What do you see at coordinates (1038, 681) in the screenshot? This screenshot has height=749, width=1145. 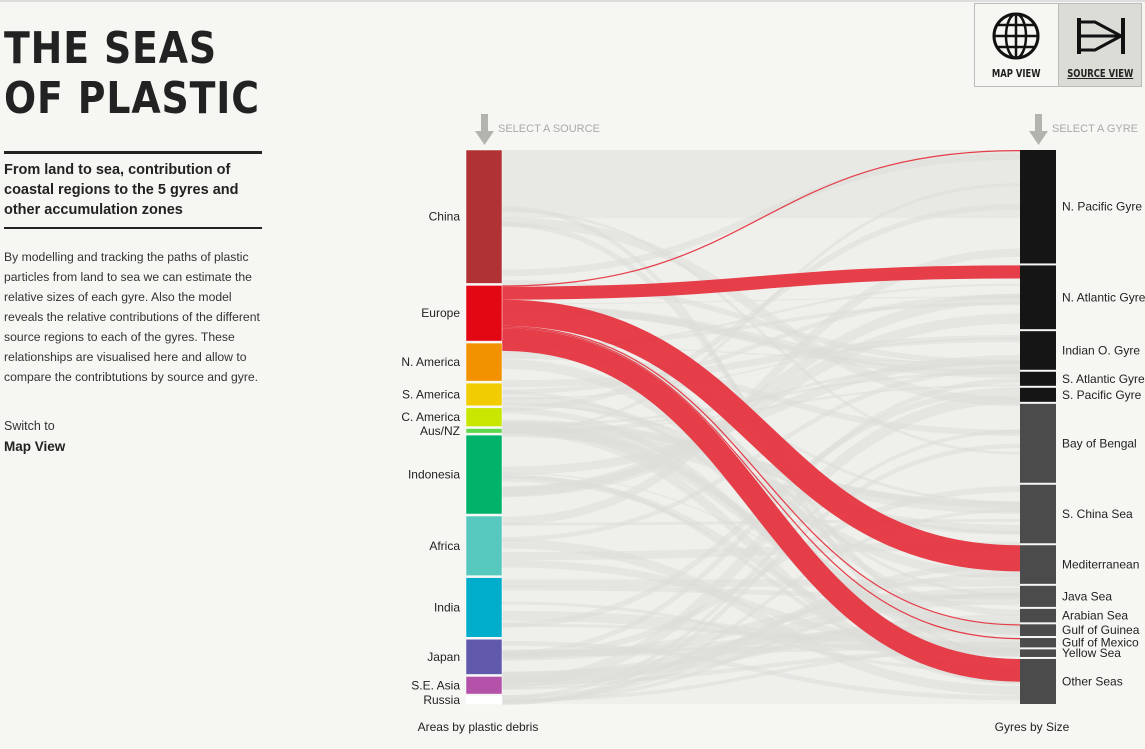 I see `gyre-bar-other-seas` at bounding box center [1038, 681].